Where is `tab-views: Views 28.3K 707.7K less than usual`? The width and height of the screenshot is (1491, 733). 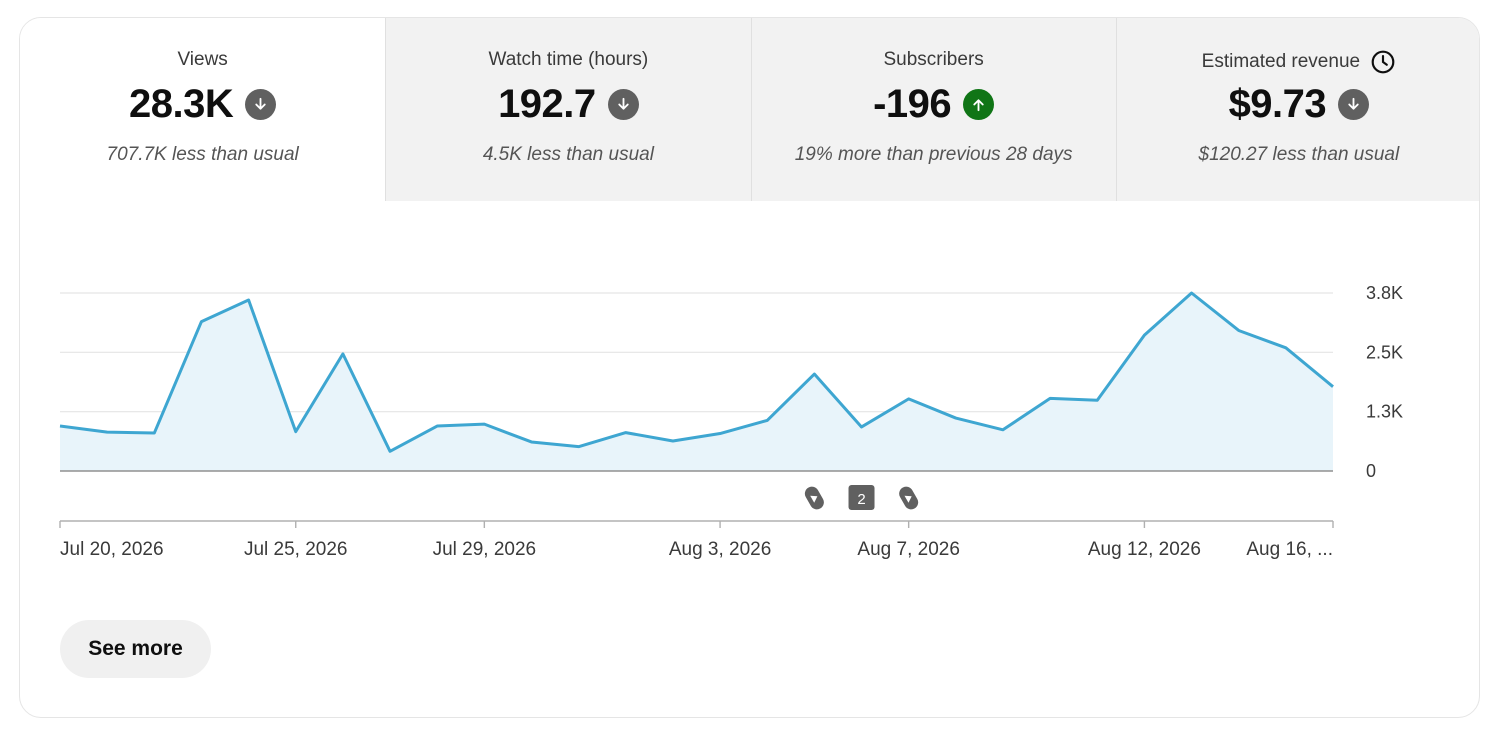
tab-views: Views 28.3K 707.7K less than usual is located at coordinates (203, 109).